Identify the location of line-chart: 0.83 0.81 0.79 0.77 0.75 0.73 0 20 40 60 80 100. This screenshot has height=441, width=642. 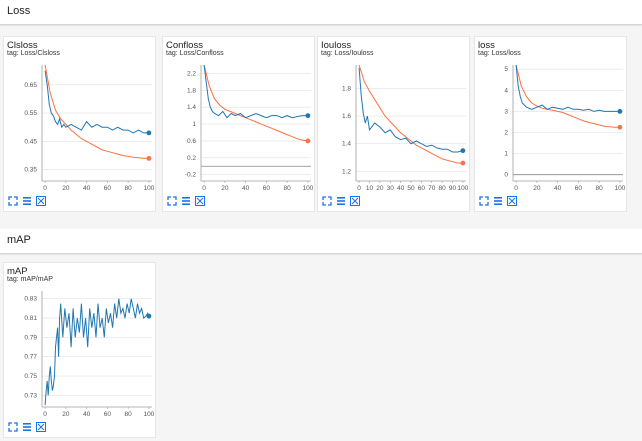
(80, 353).